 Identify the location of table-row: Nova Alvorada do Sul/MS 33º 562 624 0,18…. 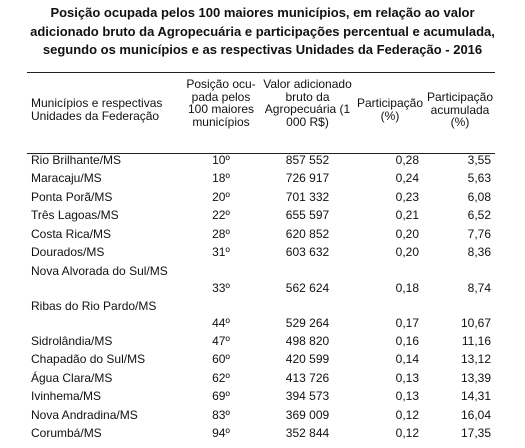
(261, 279).